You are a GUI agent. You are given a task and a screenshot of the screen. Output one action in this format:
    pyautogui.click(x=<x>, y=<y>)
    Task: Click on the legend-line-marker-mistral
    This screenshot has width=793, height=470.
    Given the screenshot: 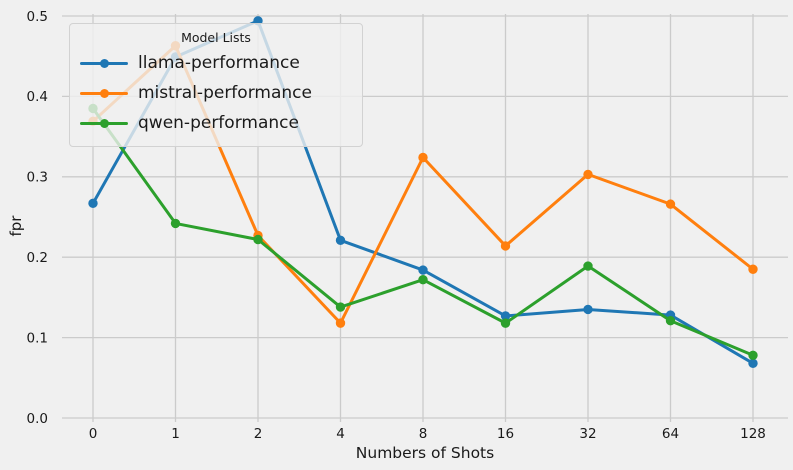 What is the action you would take?
    pyautogui.click(x=104, y=93)
    